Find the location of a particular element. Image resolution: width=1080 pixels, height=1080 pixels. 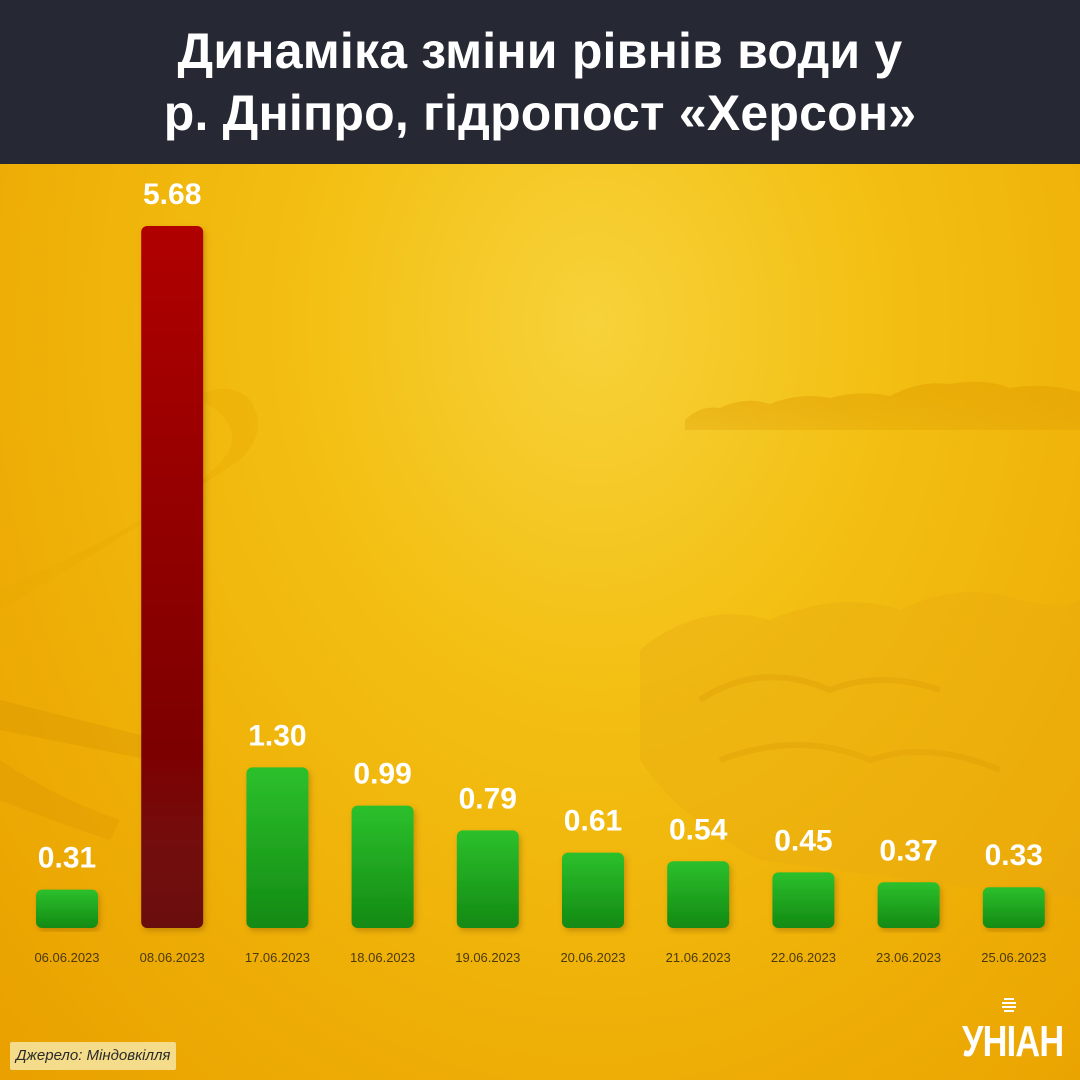

bar-22.06.2023 is located at coordinates (803, 900).